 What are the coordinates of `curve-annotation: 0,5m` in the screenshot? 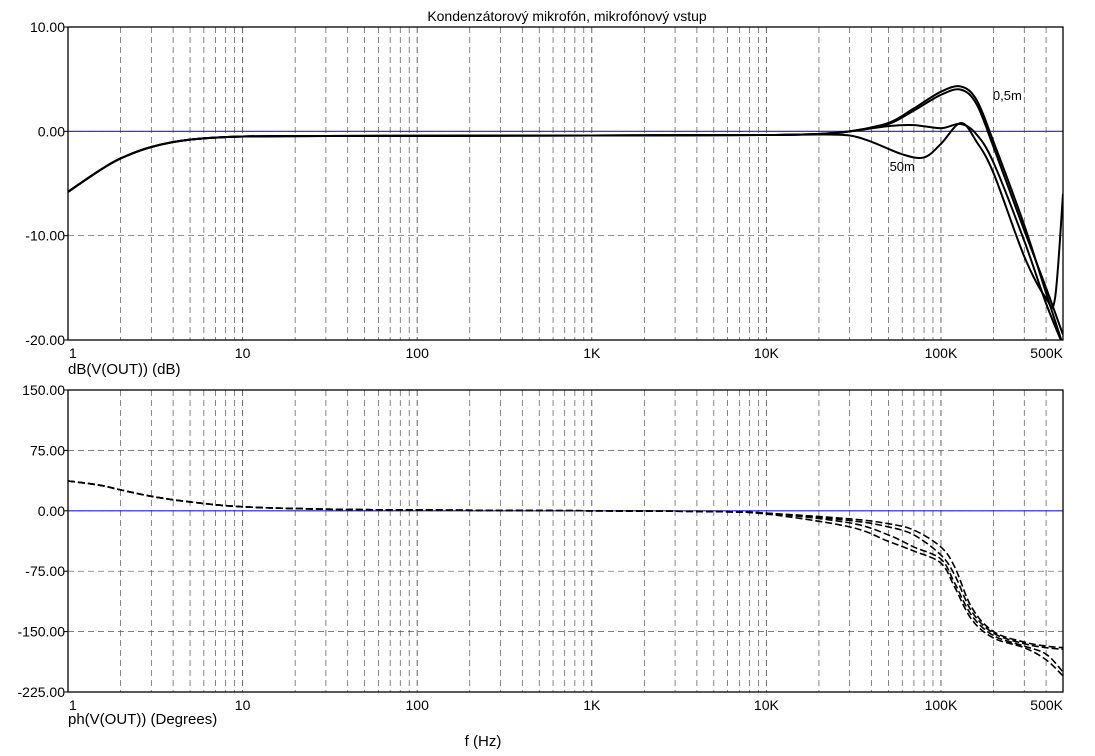 It's located at (1007, 95).